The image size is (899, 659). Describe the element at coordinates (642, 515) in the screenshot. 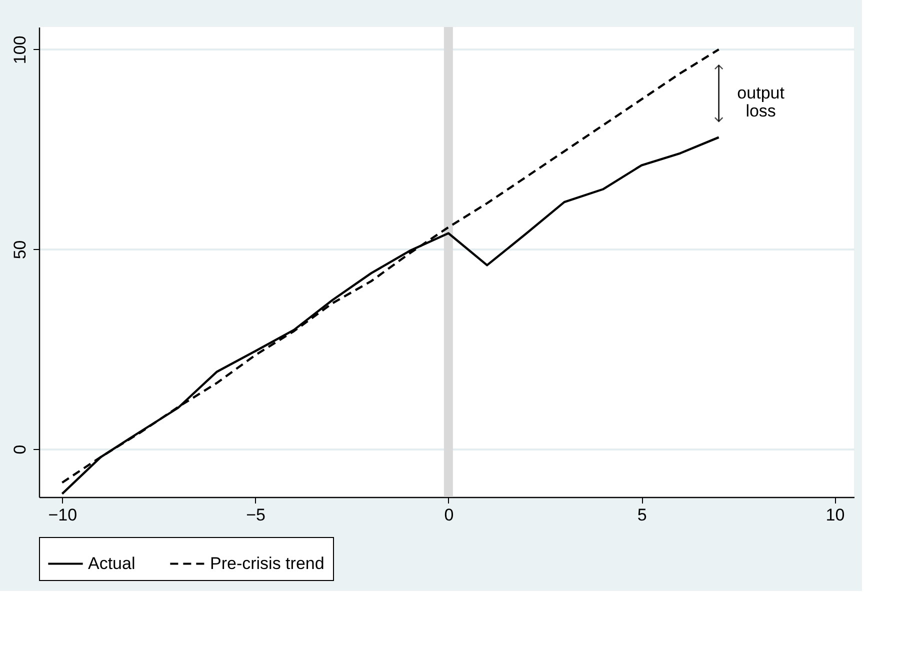

I see `x-tick-label: 5` at that location.